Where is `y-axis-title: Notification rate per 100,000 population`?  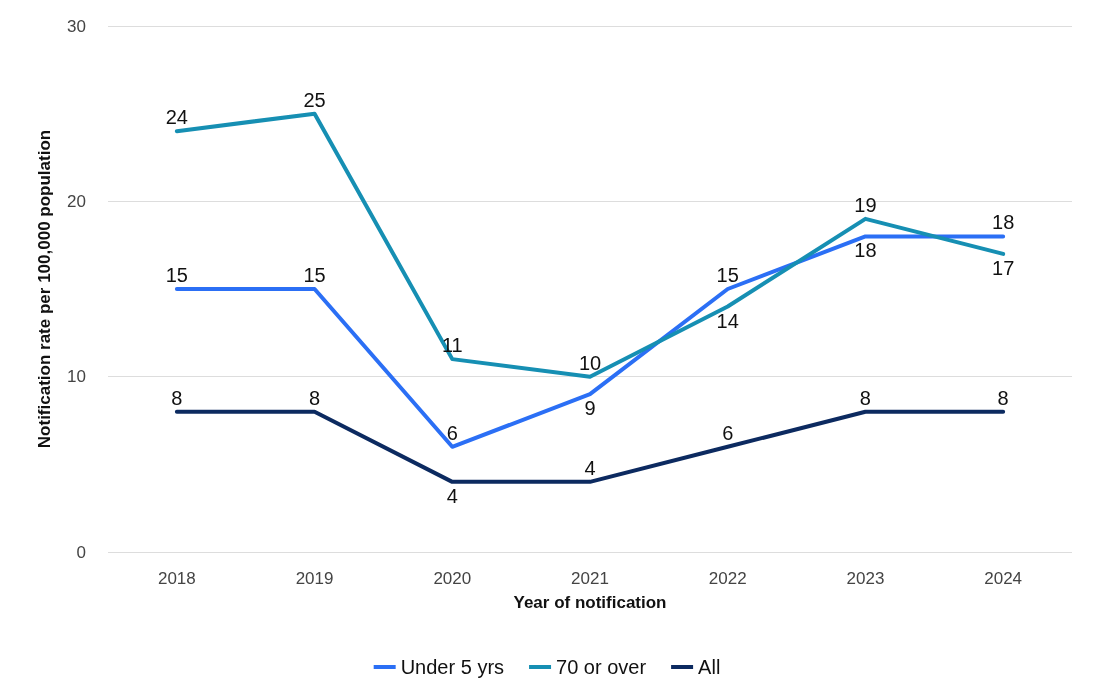 y-axis-title: Notification rate per 100,000 population is located at coordinates (44, 289).